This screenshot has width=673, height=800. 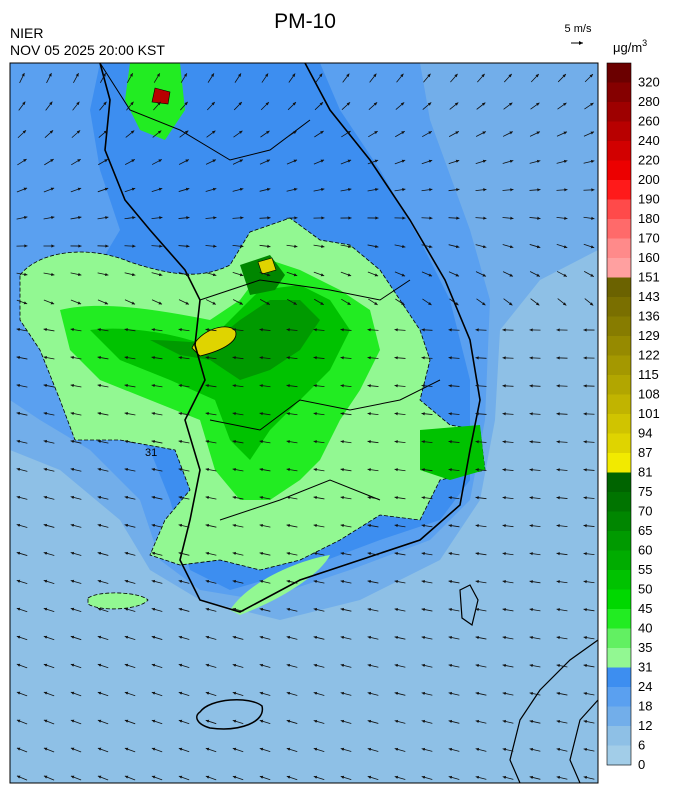 What do you see at coordinates (645, 511) in the screenshot?
I see `colorbar-label: 70` at bounding box center [645, 511].